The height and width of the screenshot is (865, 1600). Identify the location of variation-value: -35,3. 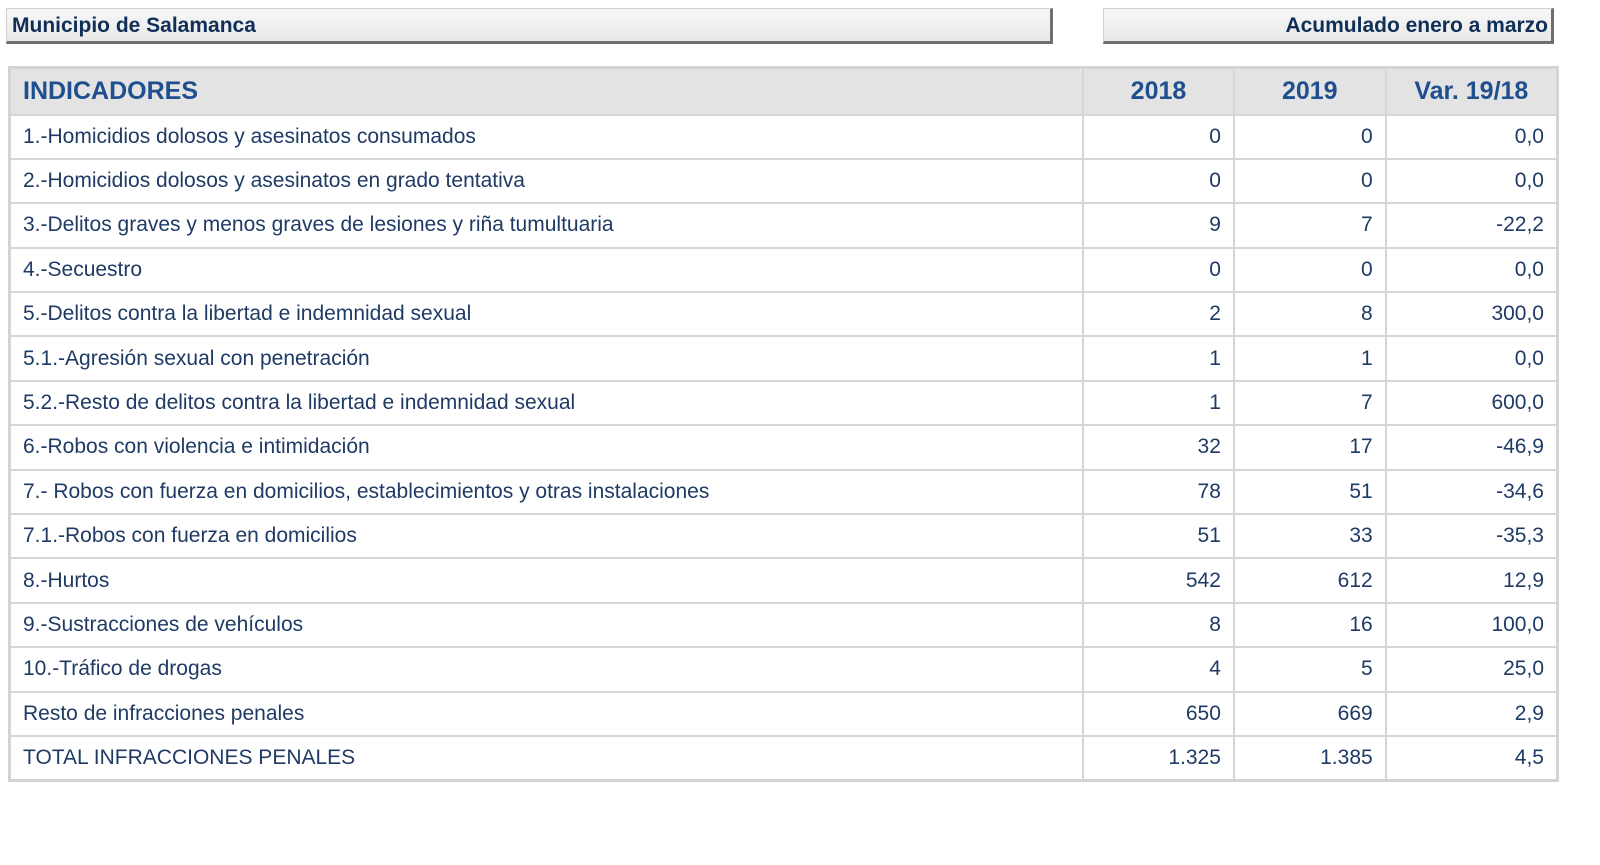
(1471, 536).